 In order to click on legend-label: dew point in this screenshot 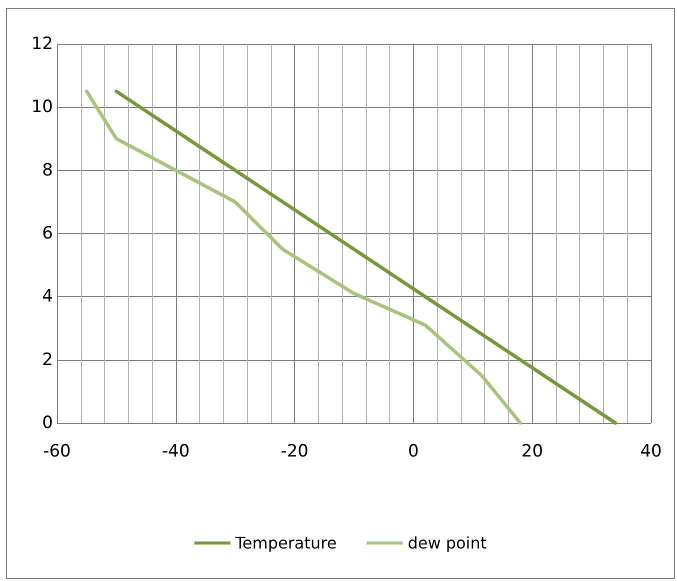, I will do `click(447, 543)`.